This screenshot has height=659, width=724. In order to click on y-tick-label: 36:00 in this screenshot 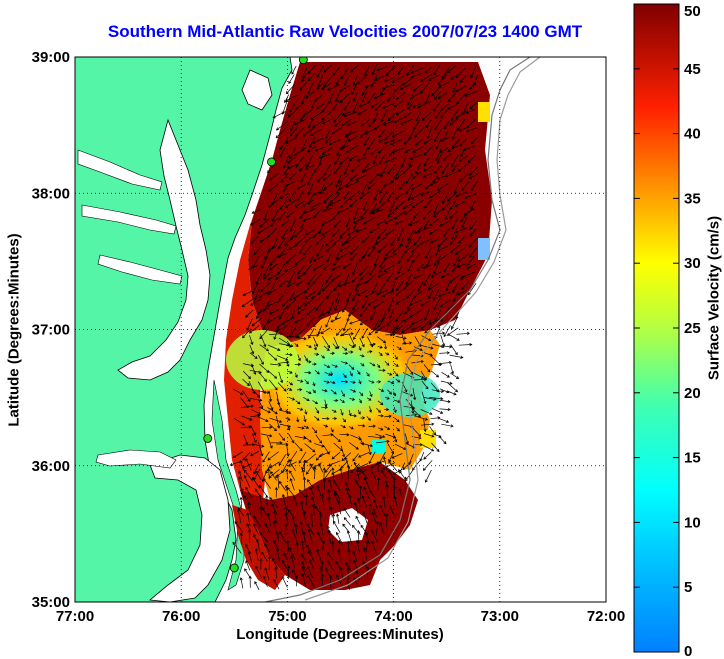, I will do `click(51, 466)`.